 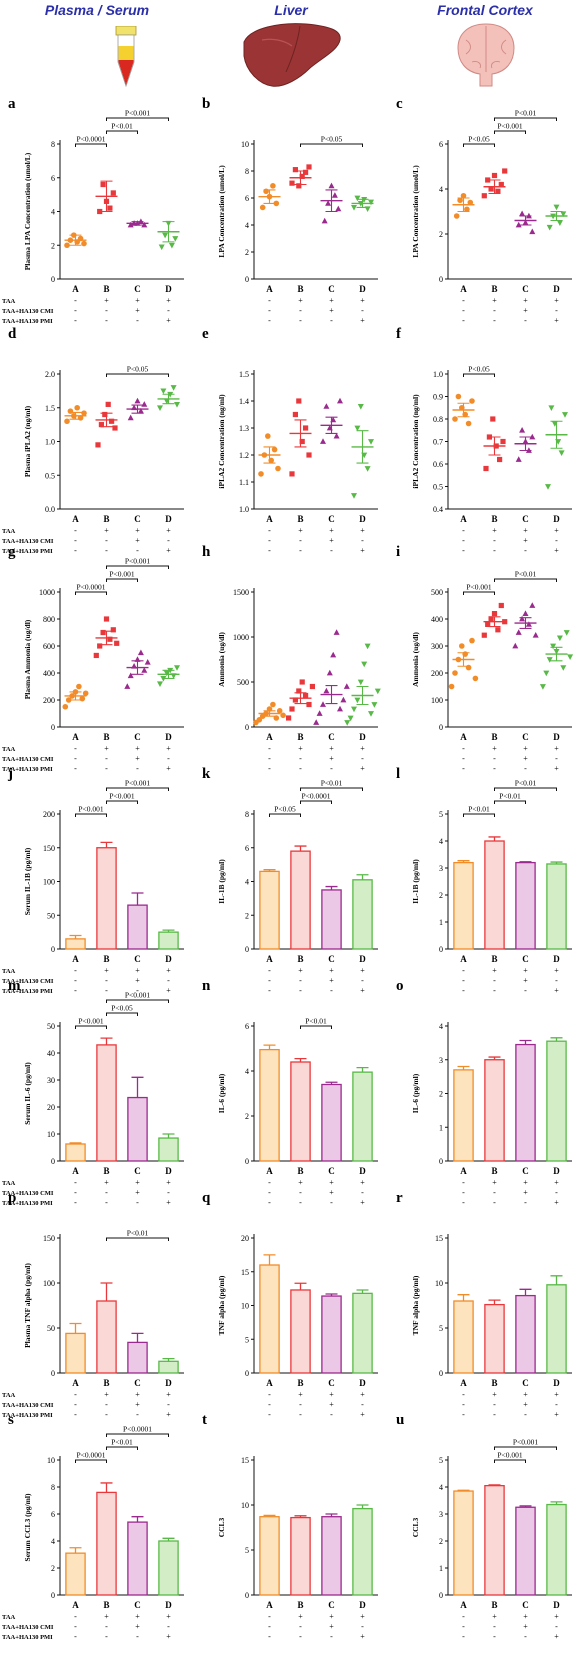 What do you see at coordinates (168, 1136) in the screenshot?
I see `error-bar-D` at bounding box center [168, 1136].